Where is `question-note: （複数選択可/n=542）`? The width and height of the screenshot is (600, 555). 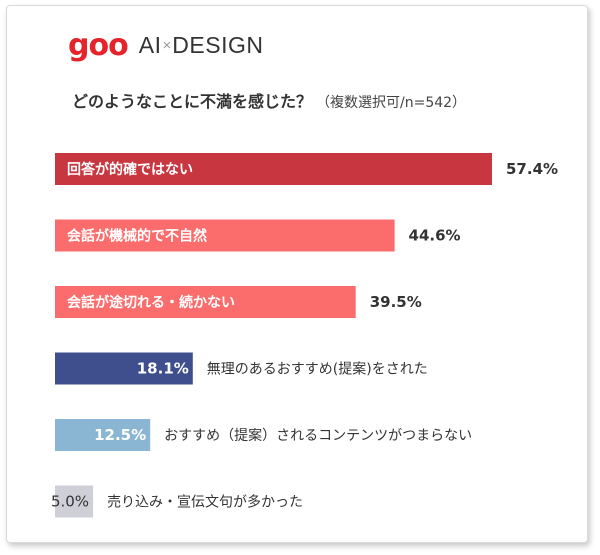
question-note: （複数選択可/n=542） is located at coordinates (391, 103).